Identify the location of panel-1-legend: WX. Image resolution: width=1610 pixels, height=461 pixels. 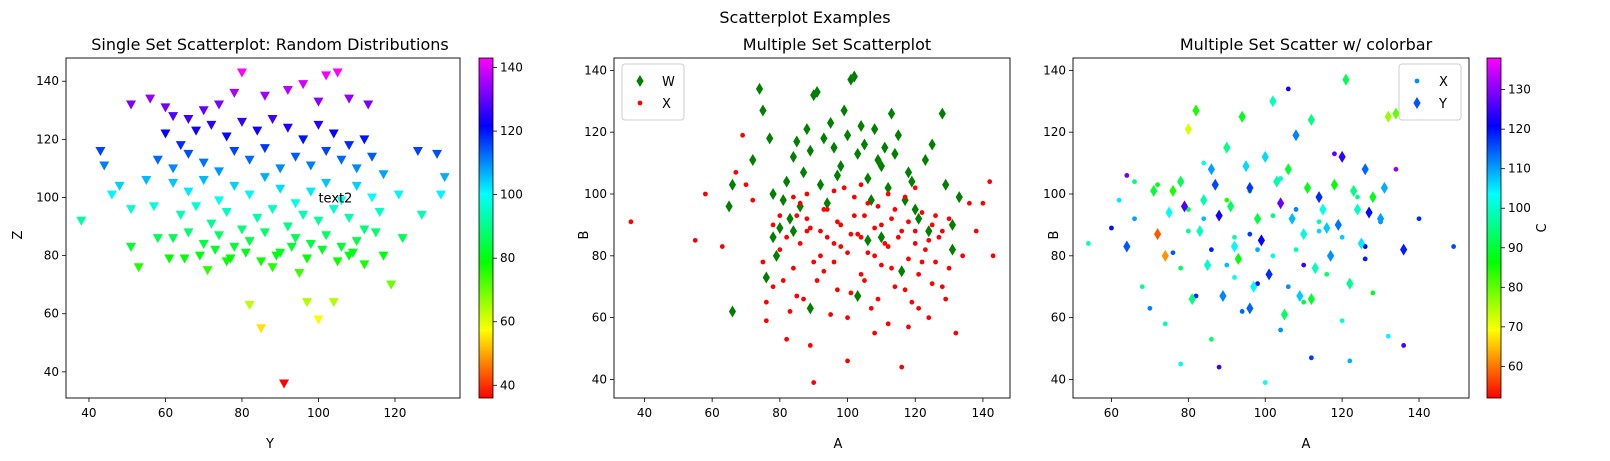
(653, 92).